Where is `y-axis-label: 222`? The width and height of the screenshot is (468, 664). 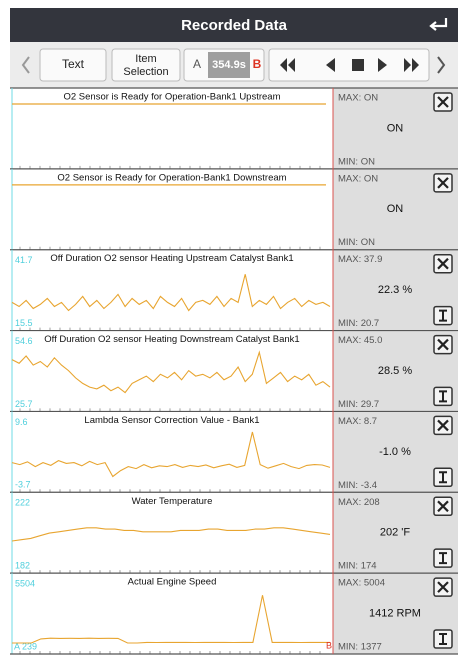
y-axis-label: 222 is located at coordinates (22, 503).